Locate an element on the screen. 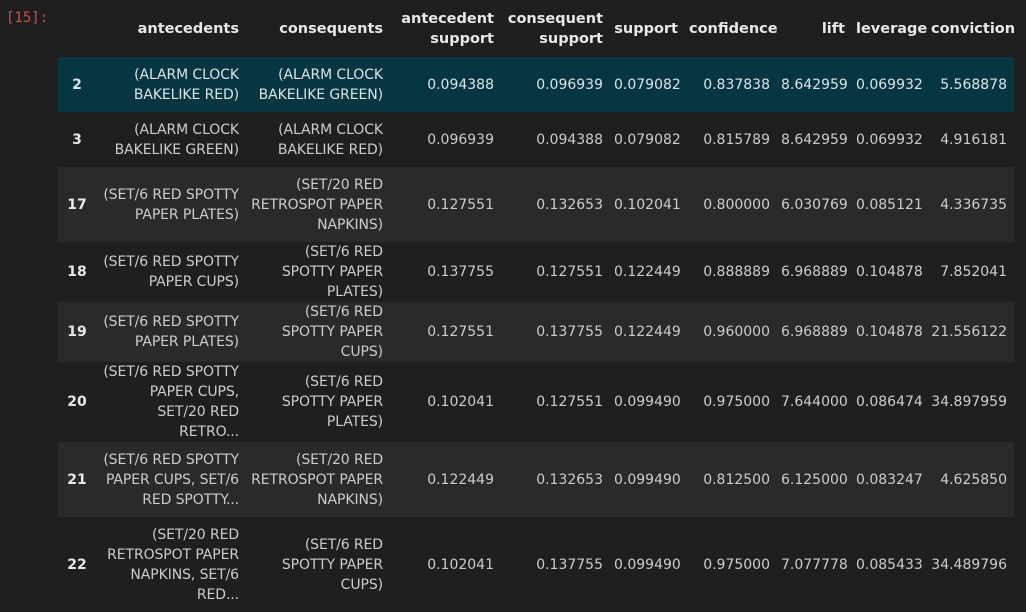 This screenshot has height=612, width=1026. cell-antecedent-support: 0.137755 is located at coordinates (460, 272).